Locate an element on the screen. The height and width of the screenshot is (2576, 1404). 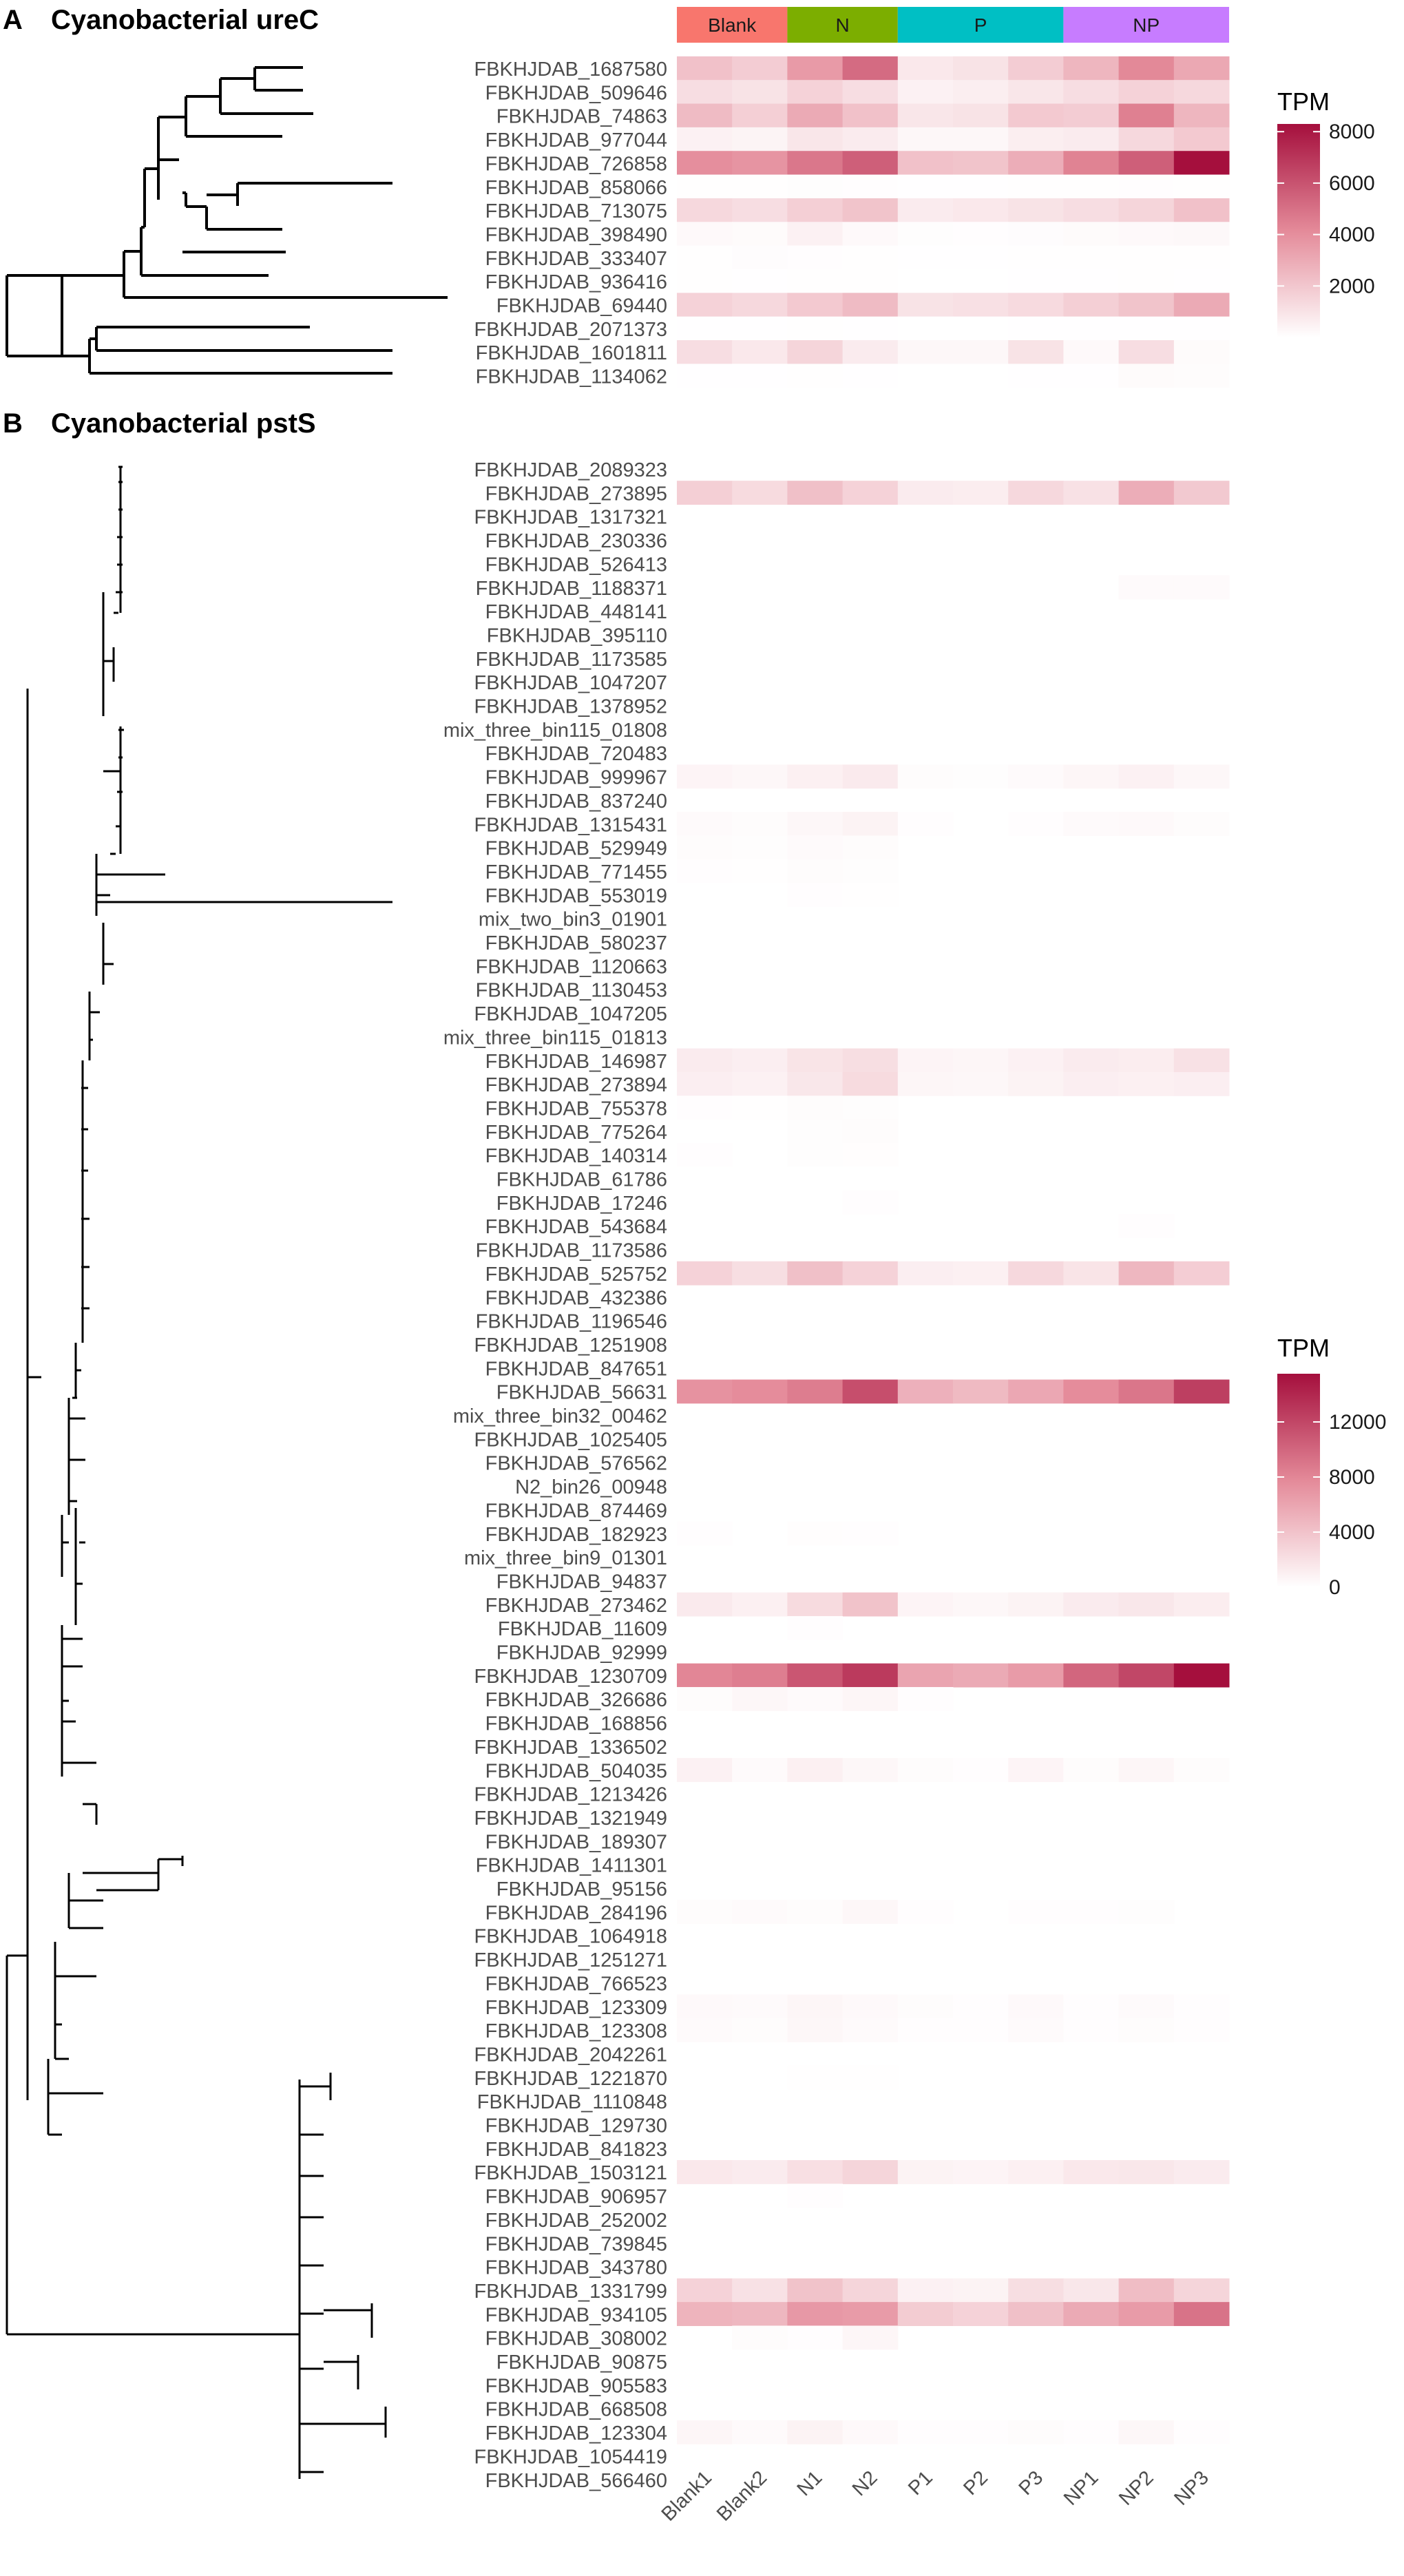
row-label: FBKHJDAB_1110848 is located at coordinates (572, 2102).